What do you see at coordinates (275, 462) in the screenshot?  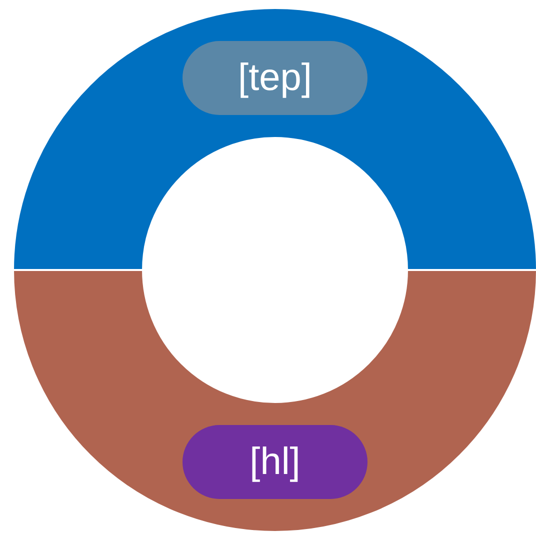 I see `slice-label: [hl]` at bounding box center [275, 462].